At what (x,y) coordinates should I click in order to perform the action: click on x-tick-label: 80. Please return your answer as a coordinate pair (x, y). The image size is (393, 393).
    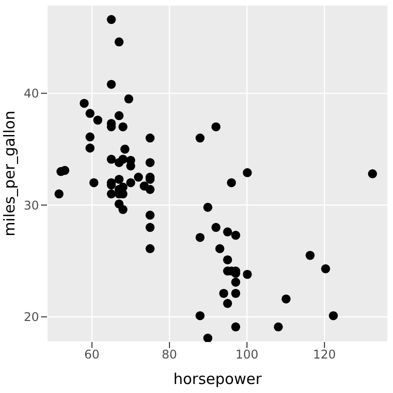
    Looking at the image, I should click on (170, 355).